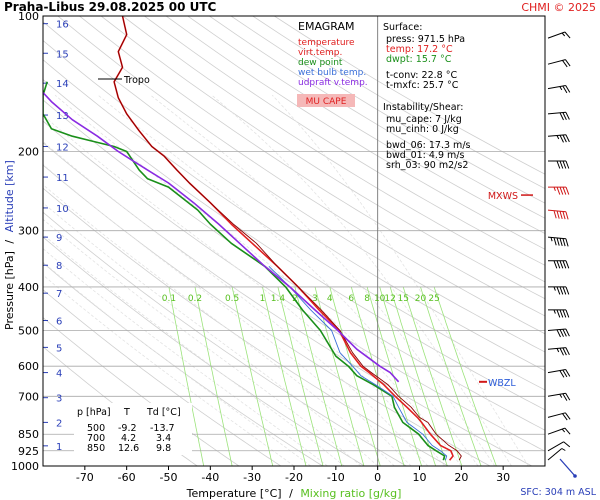 Image resolution: width=600 pixels, height=500 pixels. I want to click on altitude-tick-label: 10, so click(62, 209).